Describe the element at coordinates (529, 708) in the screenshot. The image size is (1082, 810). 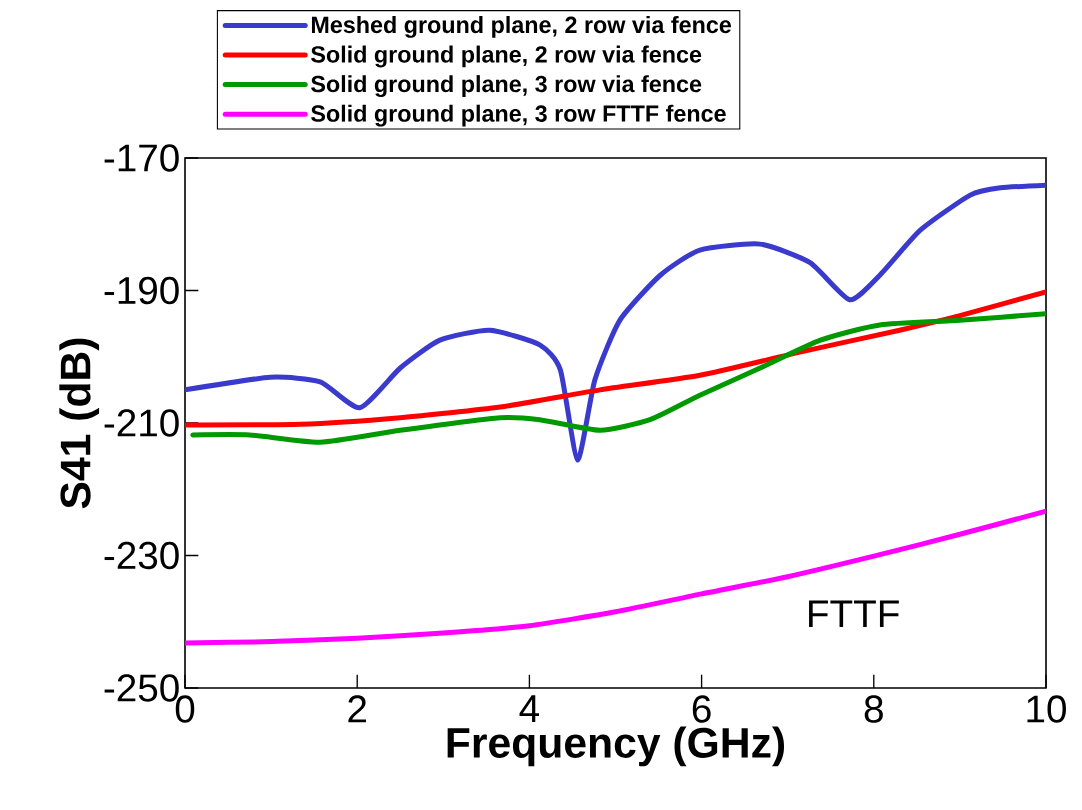
I see `x-tick-label: 4` at that location.